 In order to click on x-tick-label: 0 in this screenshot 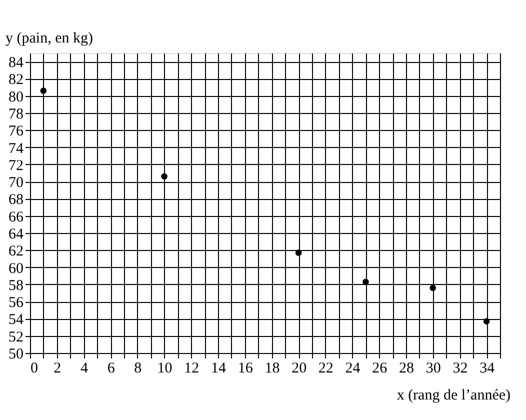, I will do `click(34, 368)`.